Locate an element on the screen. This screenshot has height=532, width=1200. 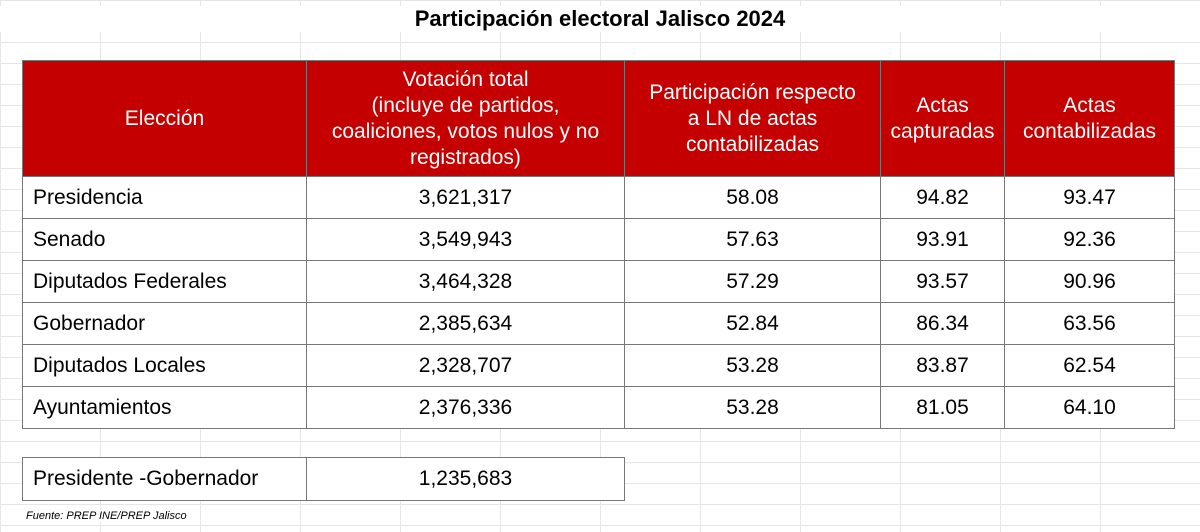
cell-eleccion: Presidencia is located at coordinates (164, 197).